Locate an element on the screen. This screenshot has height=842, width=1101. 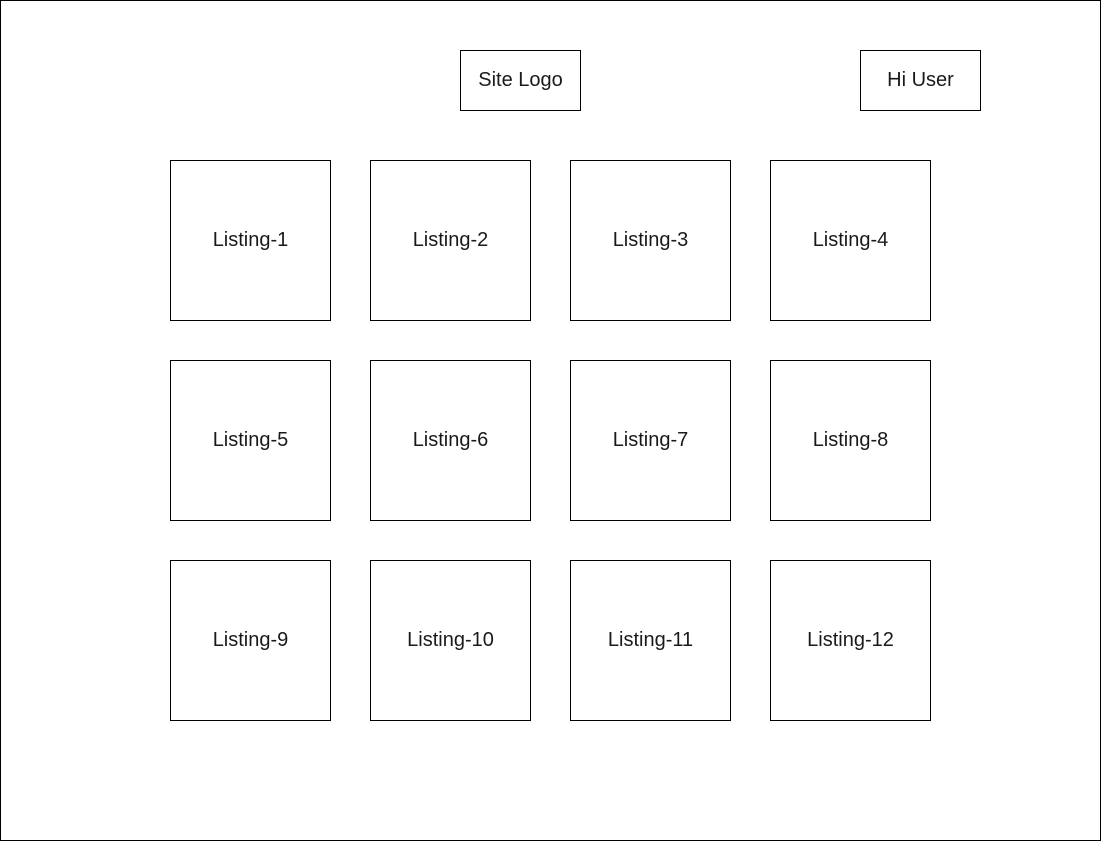
listing-label: Listing-9 is located at coordinates (250, 640).